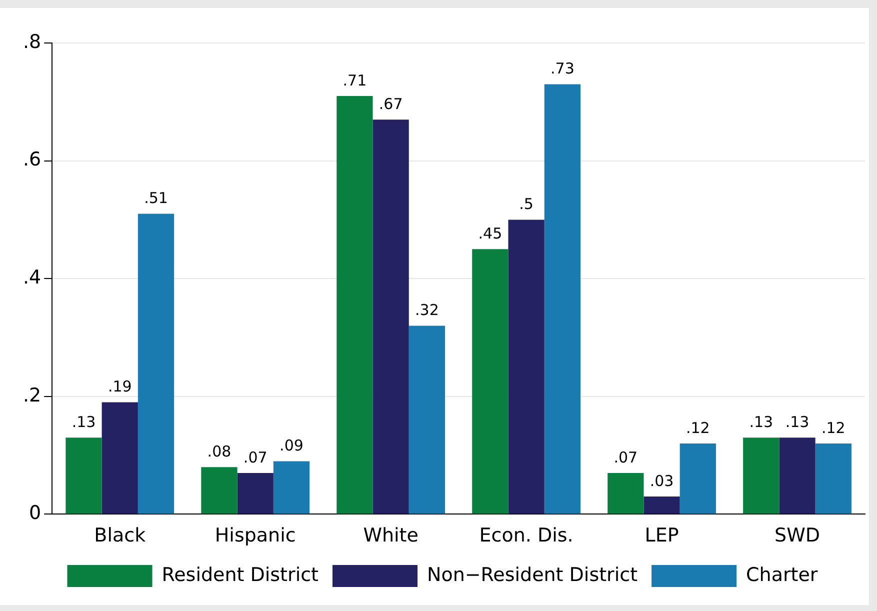  Describe the element at coordinates (32, 41) in the screenshot. I see `y-tick-label: .8` at that location.